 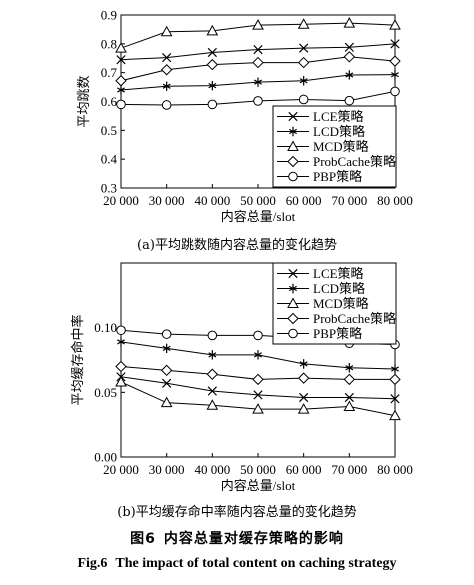 I want to click on x-tick-label: 60 000, so click(x=304, y=200).